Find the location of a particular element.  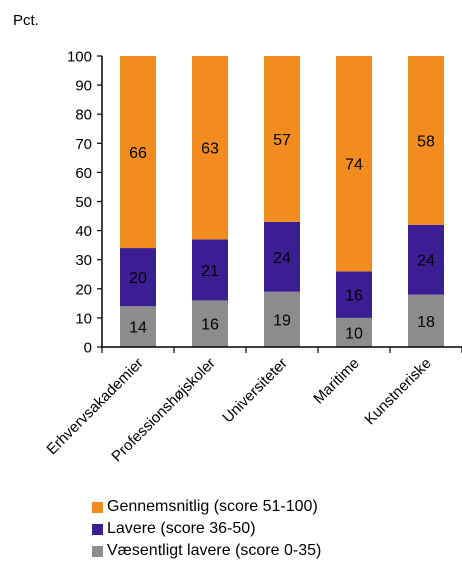

y-axis: 0 10 20 30 40 50 60 70 80 90 100 is located at coordinates (85, 203).